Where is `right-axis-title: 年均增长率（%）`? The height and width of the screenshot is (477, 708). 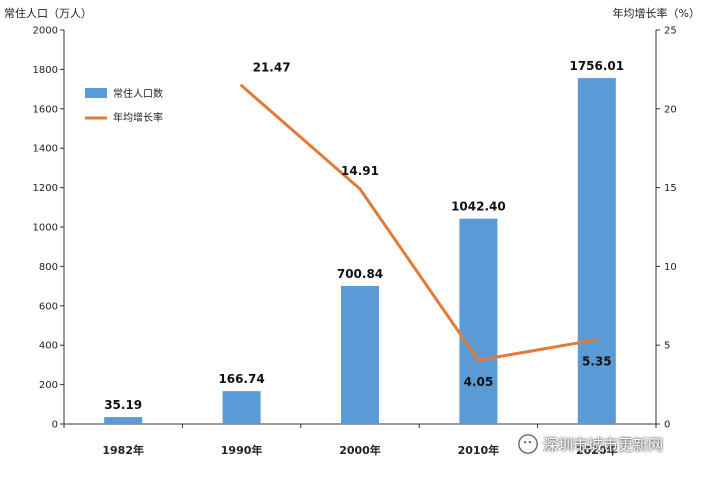 right-axis-title: 年均增长率（%） is located at coordinates (656, 13).